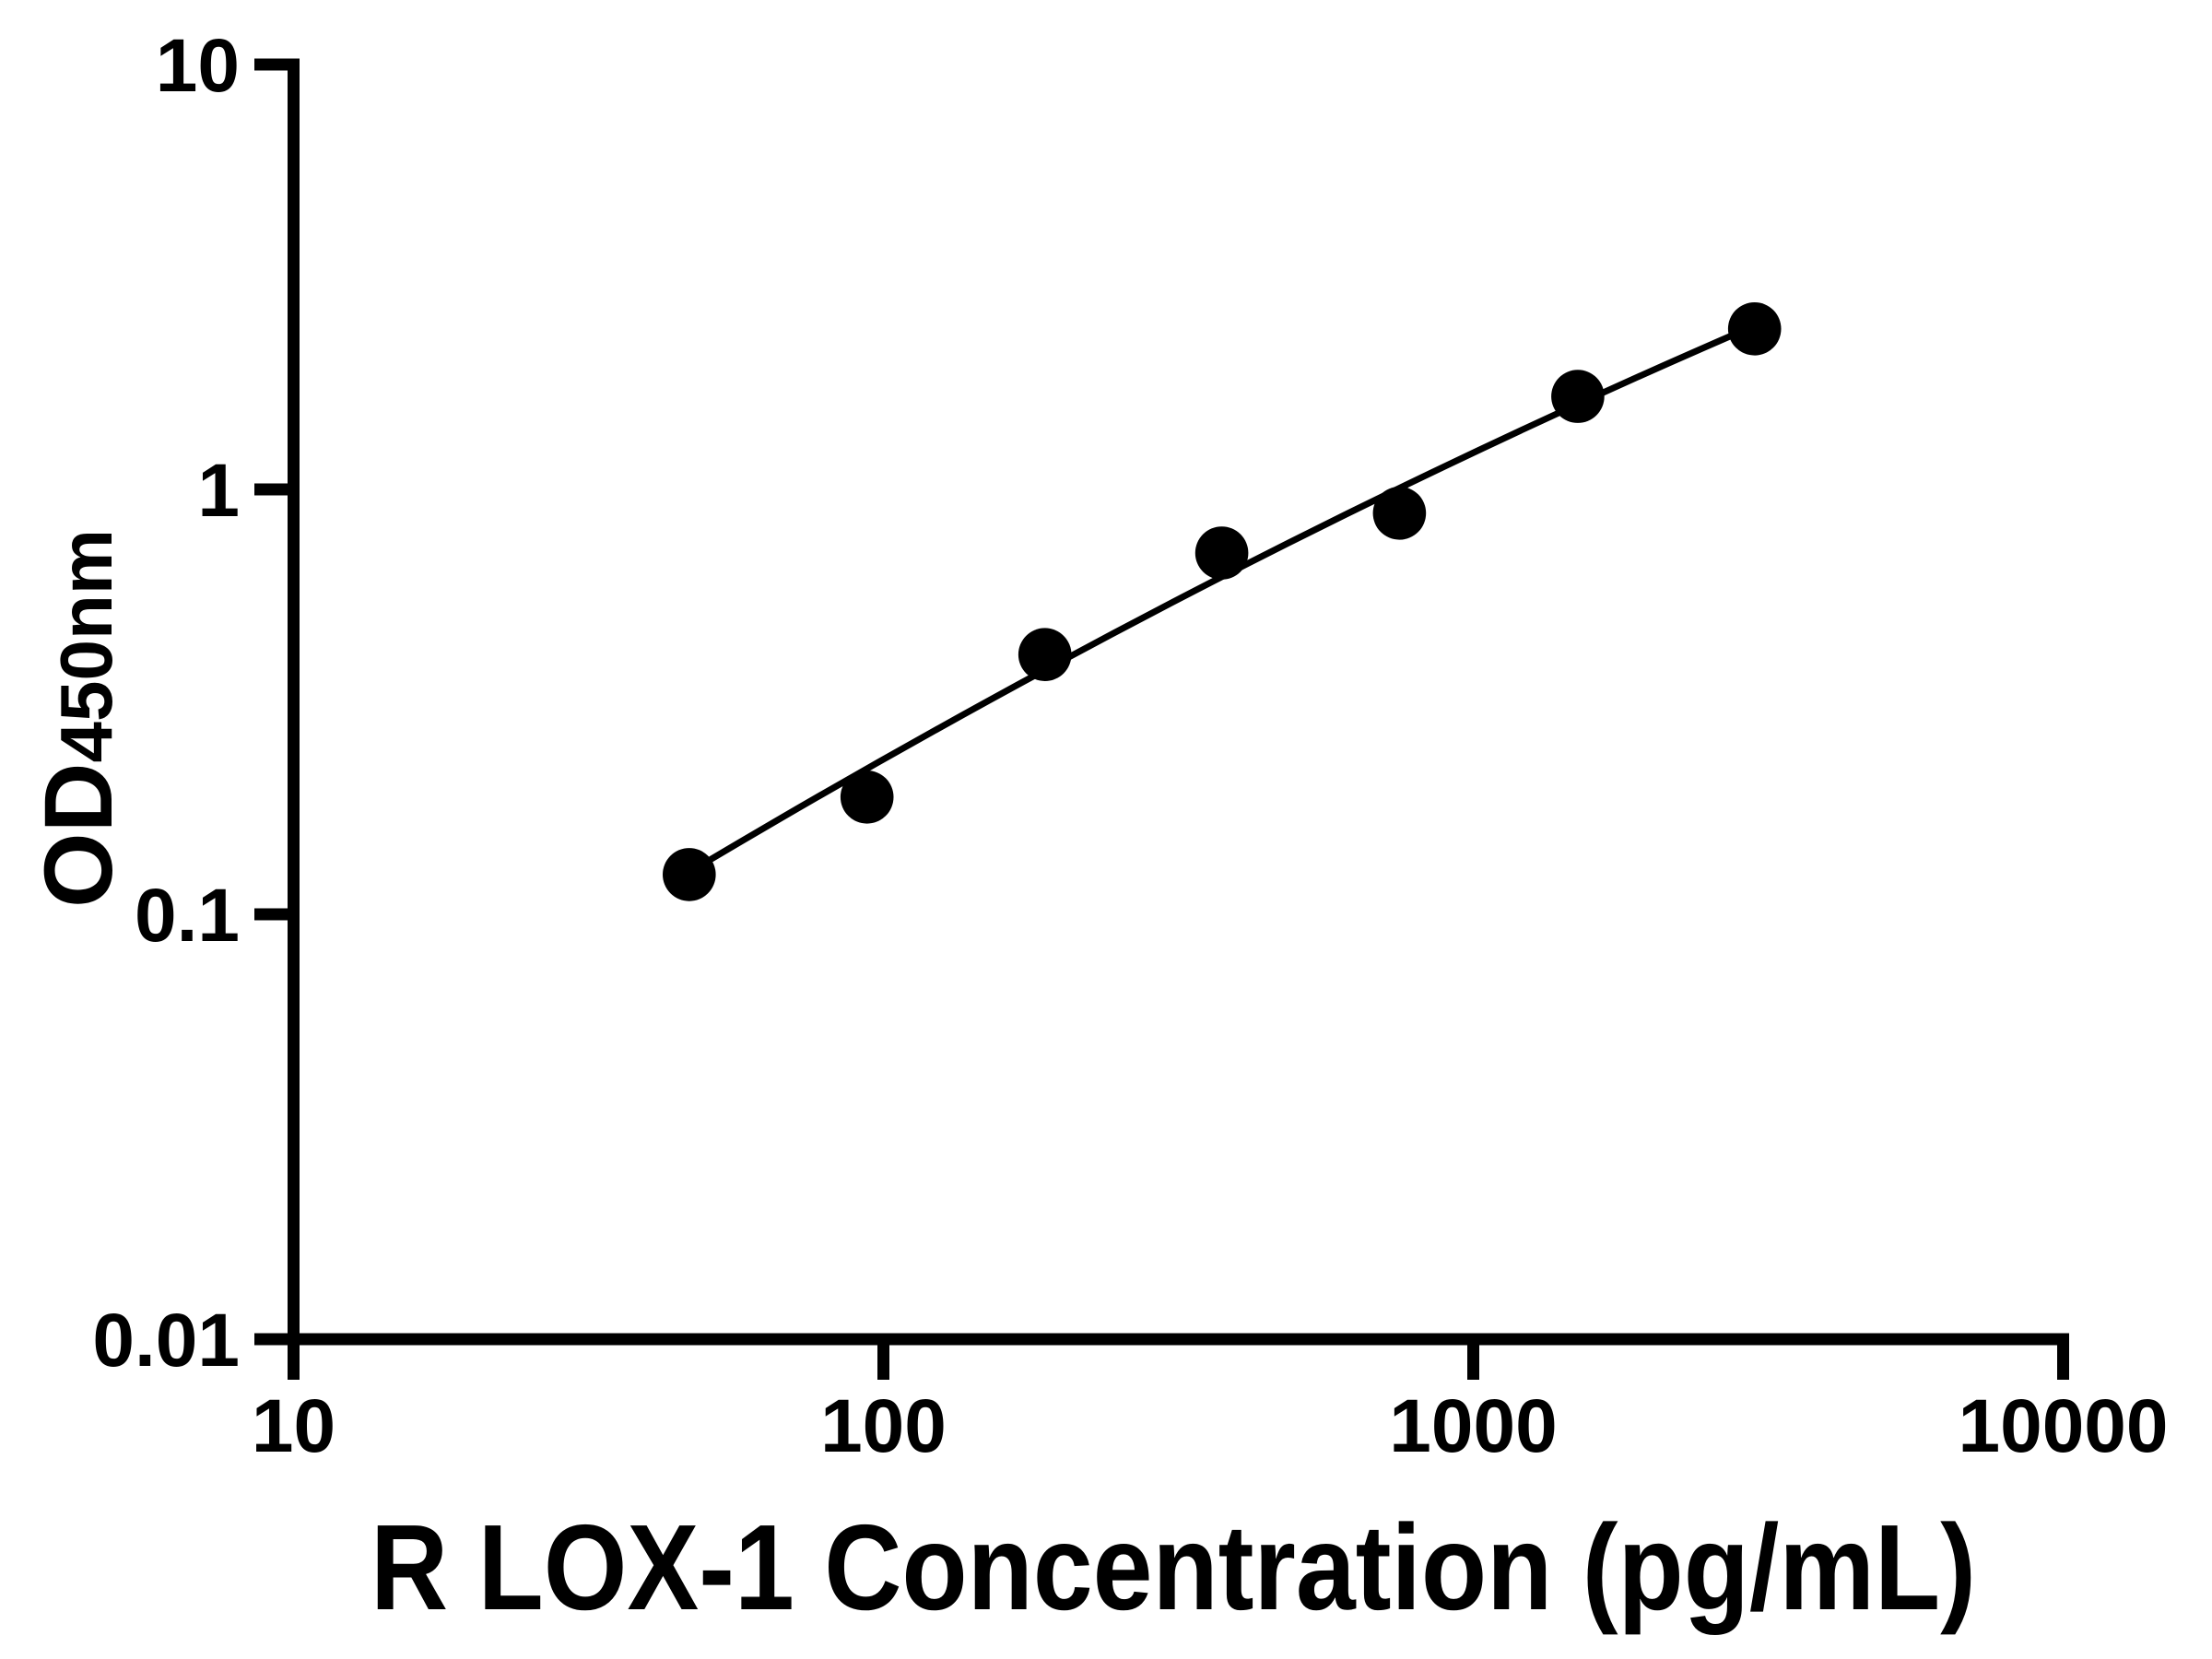 The width and height of the screenshot is (2212, 1659). What do you see at coordinates (1473, 1426) in the screenshot?
I see `svg-text: 1000` at bounding box center [1473, 1426].